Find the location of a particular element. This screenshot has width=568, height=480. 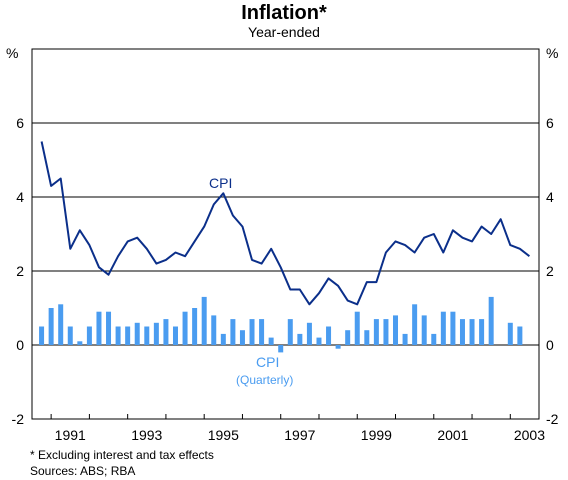

x-tick-label: 2001 is located at coordinates (452, 435).